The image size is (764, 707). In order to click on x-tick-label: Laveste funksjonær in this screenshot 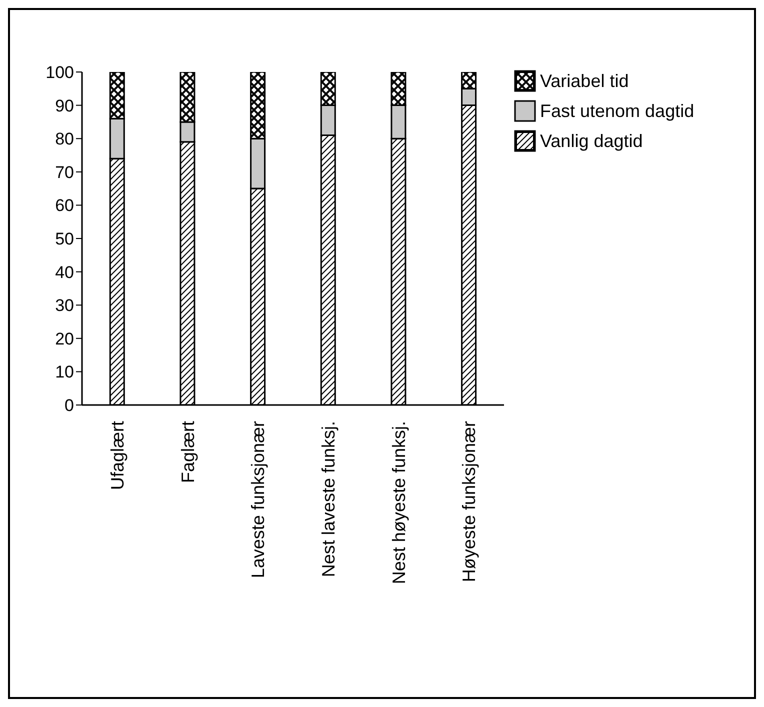, I will do `click(258, 499)`.